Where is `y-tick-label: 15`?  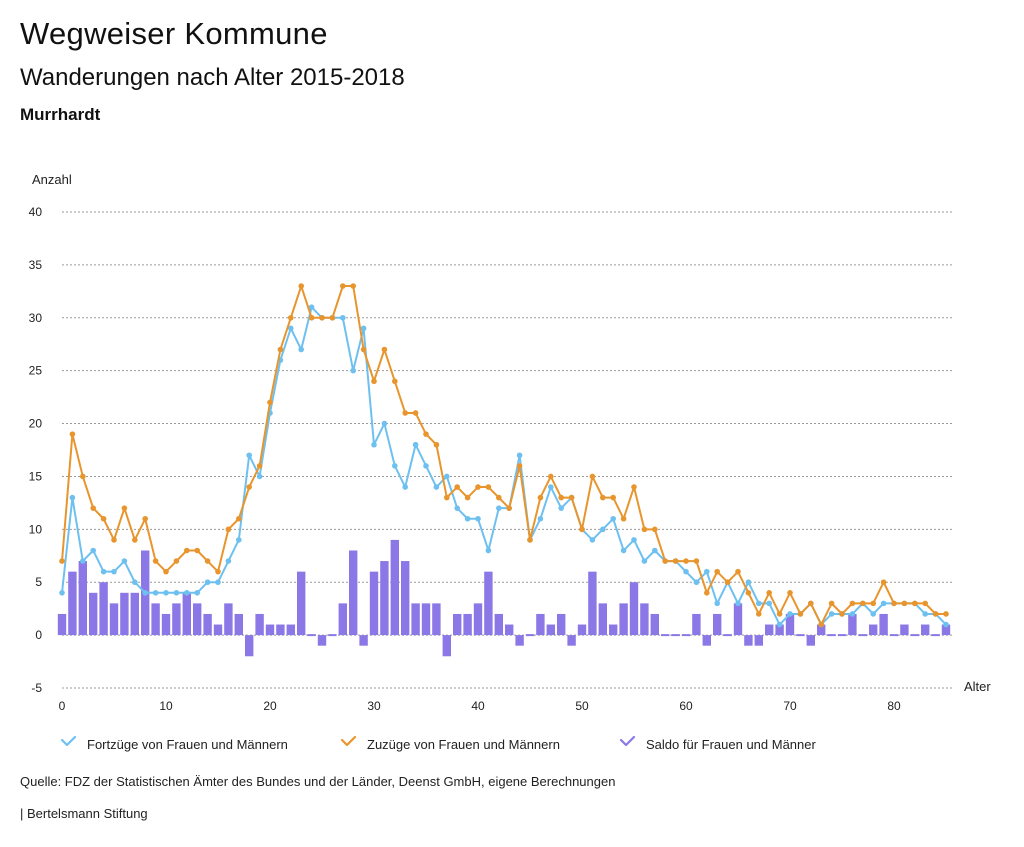 y-tick-label: 15 is located at coordinates (36, 476).